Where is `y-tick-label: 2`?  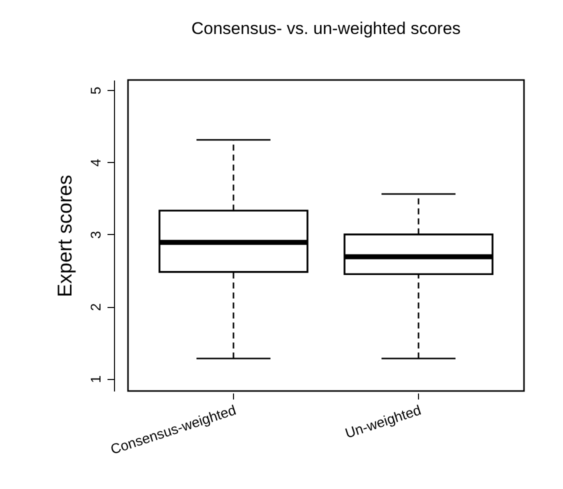
y-tick-label: 2 is located at coordinates (96, 306).